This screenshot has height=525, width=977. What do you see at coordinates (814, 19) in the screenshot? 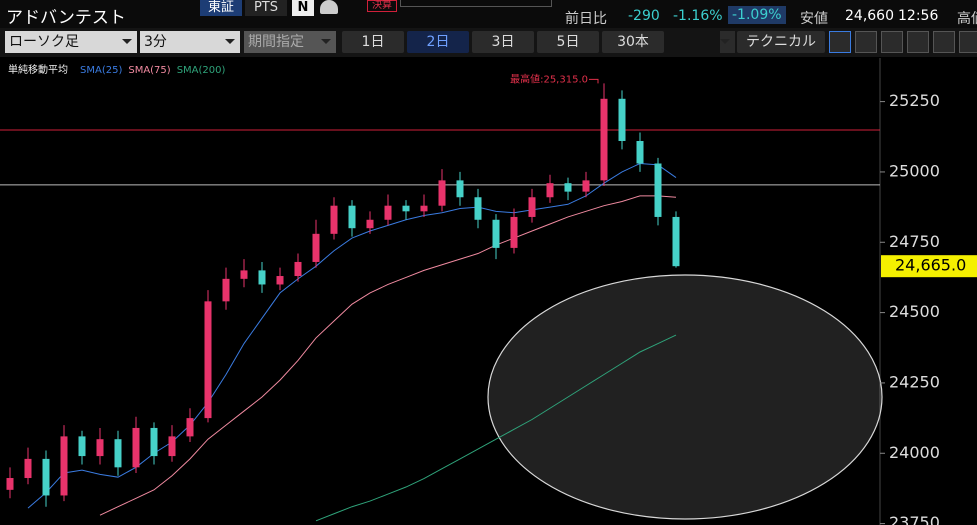
I see `low-label: 安値` at bounding box center [814, 19].